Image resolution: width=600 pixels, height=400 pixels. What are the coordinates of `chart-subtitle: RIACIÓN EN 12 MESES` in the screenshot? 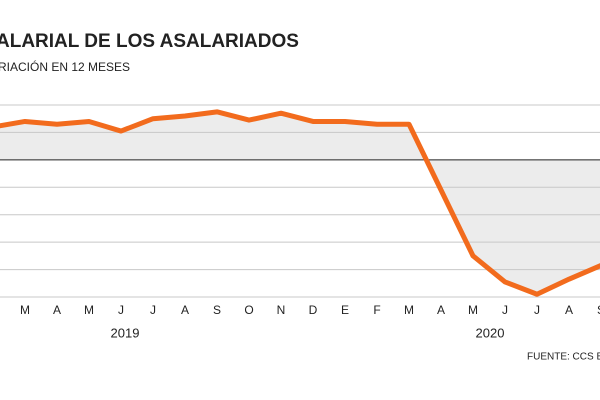 It's located at (65, 66).